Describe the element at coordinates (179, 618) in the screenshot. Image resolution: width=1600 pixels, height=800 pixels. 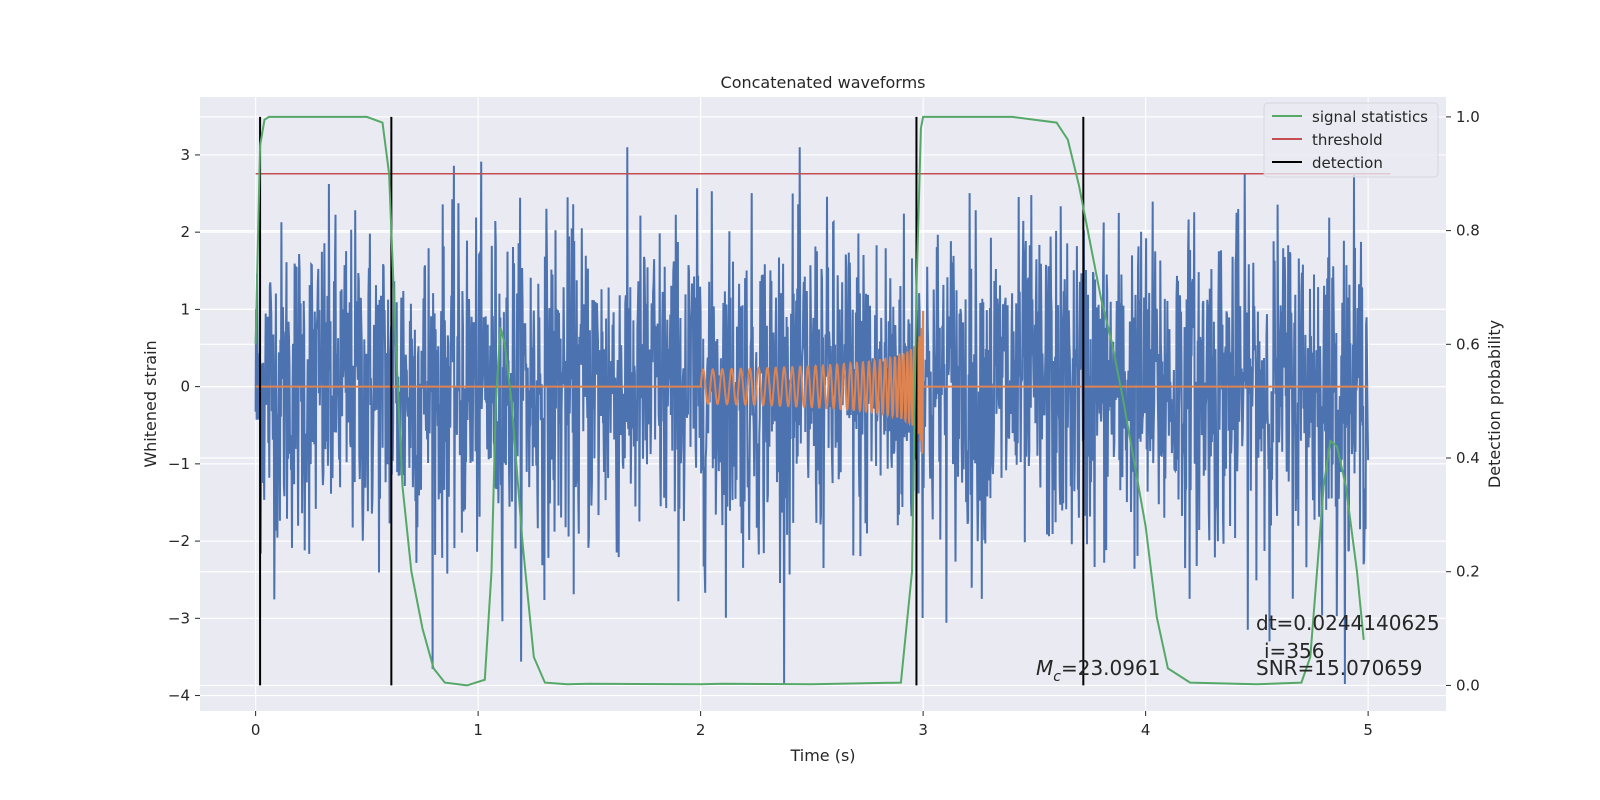
I see `y-tick-label: −3` at that location.